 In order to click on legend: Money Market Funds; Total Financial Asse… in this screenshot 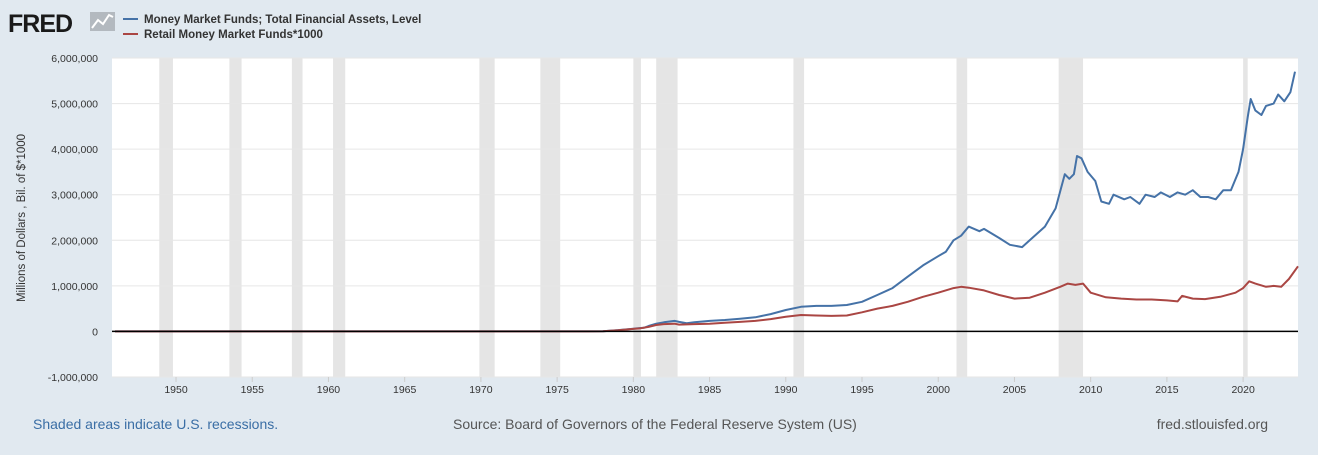, I will do `click(272, 27)`.